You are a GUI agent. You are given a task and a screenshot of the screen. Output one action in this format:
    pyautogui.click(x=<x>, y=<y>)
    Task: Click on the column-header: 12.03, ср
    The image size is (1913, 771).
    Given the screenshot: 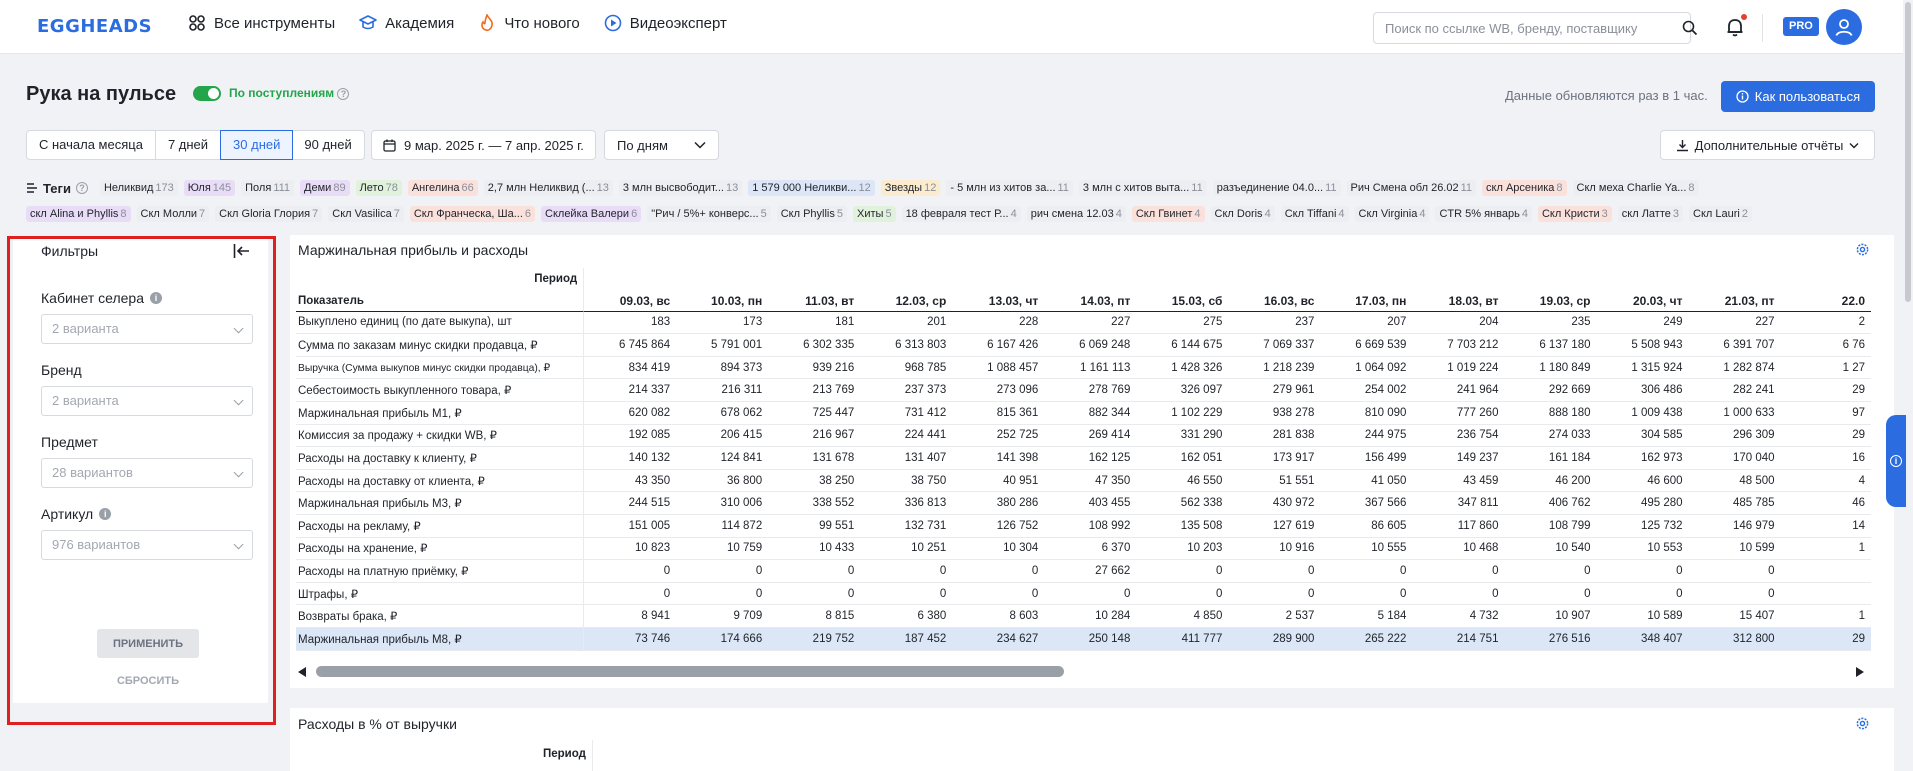 What is the action you would take?
    pyautogui.click(x=906, y=301)
    